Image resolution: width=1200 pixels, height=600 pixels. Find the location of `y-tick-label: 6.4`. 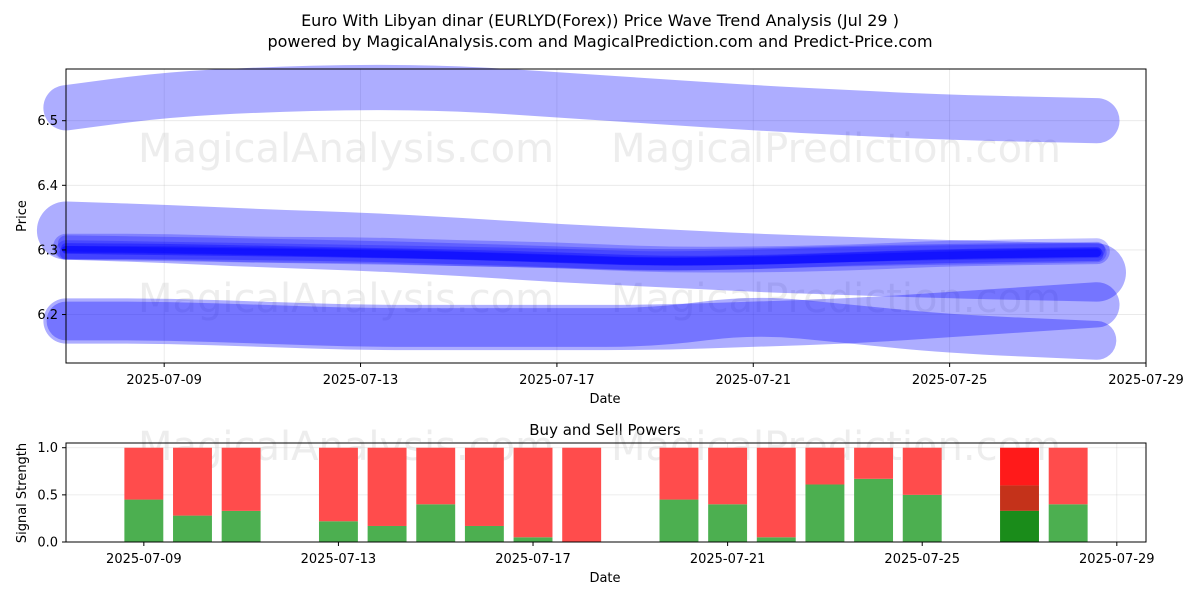

y-tick-label: 6.4 is located at coordinates (47, 186).